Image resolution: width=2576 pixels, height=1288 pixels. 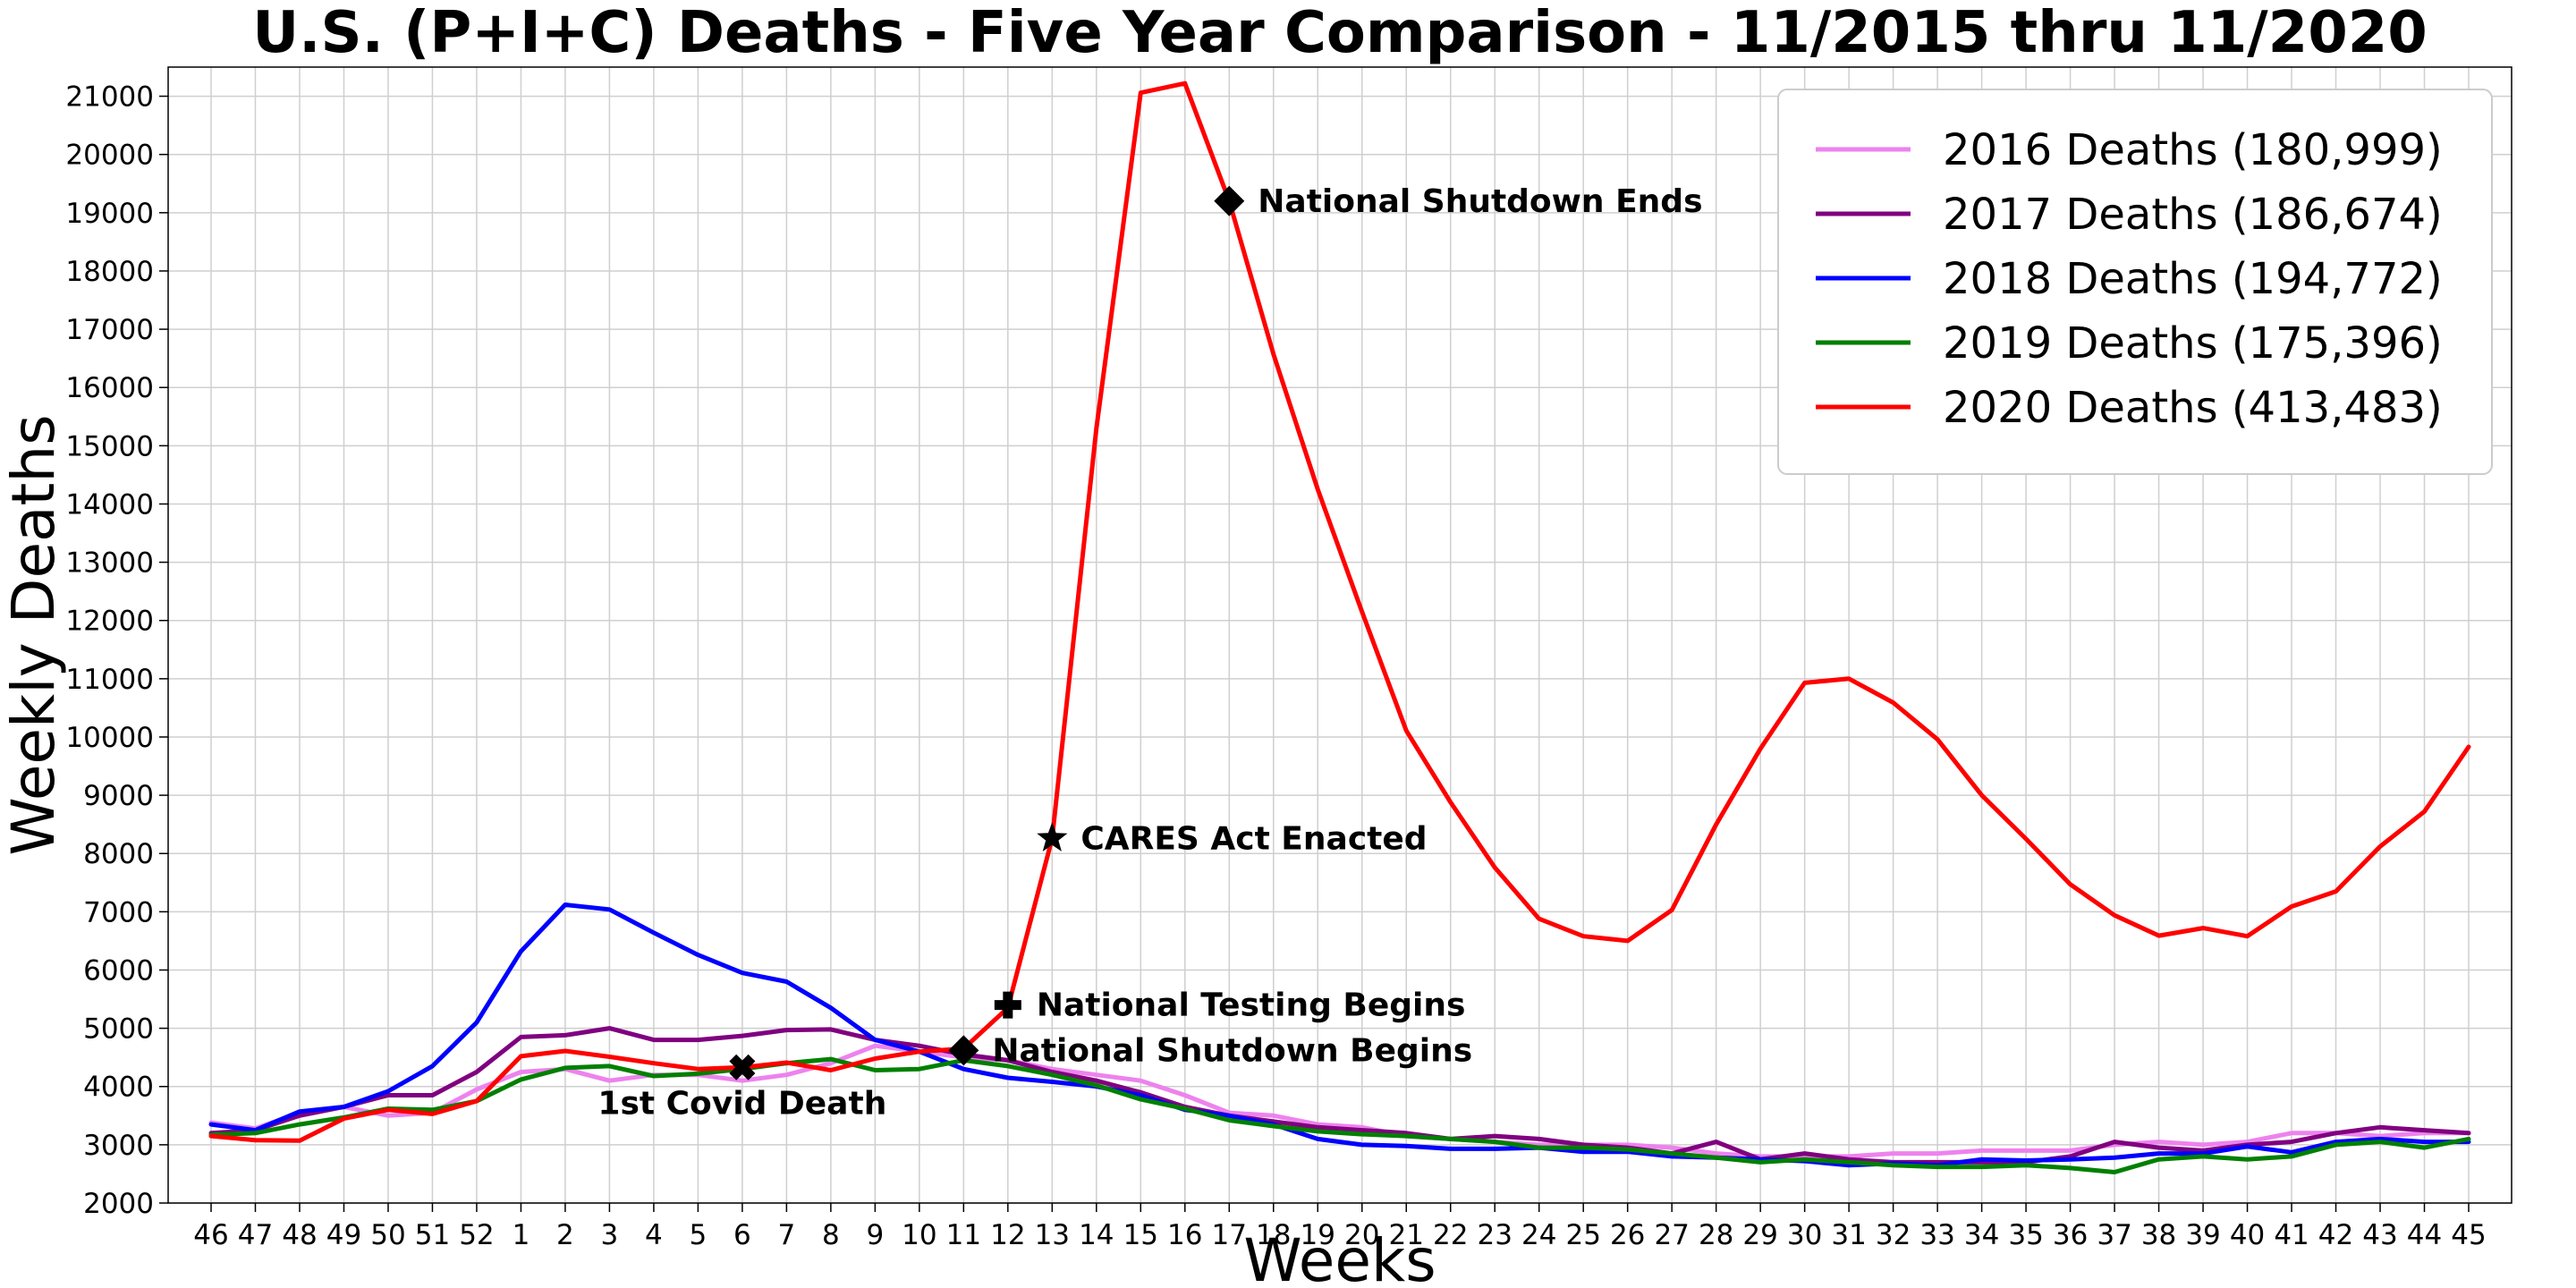 I want to click on legend-entry: 2017 Deaths (186,674), so click(x=2193, y=215).